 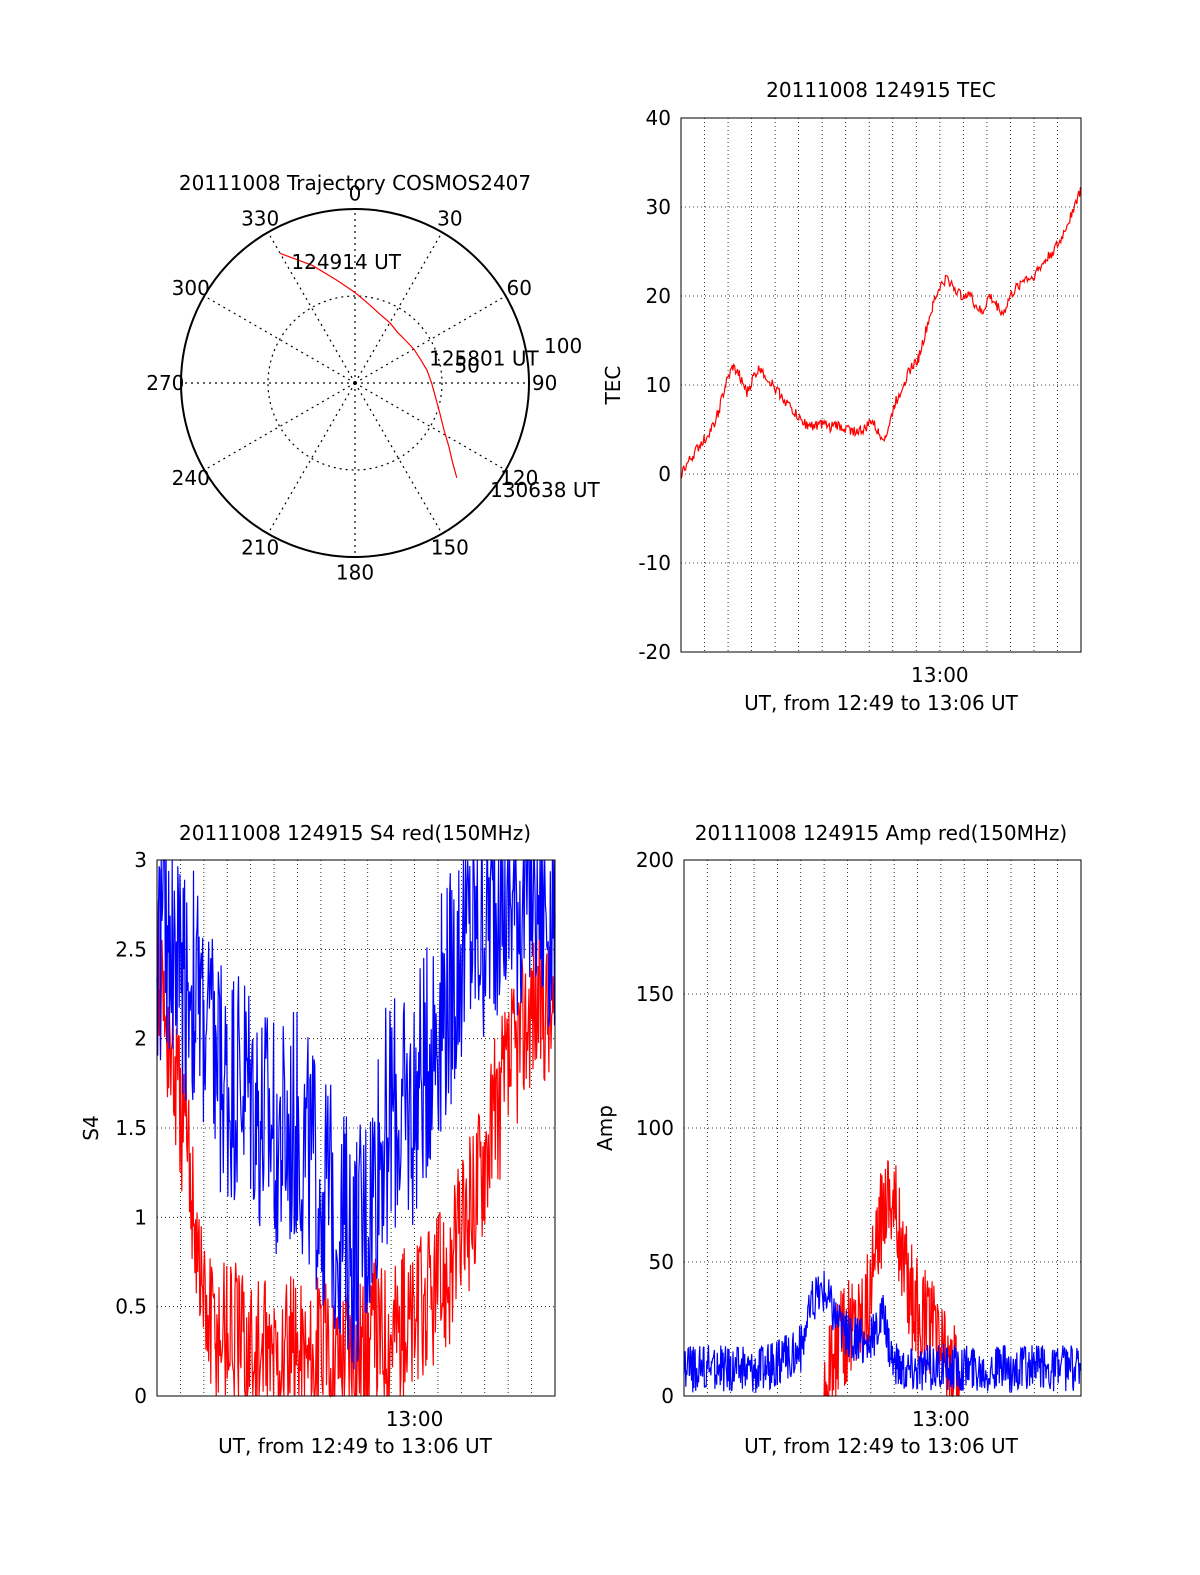 What do you see at coordinates (658, 118) in the screenshot?
I see `y-tick-label: 40` at bounding box center [658, 118].